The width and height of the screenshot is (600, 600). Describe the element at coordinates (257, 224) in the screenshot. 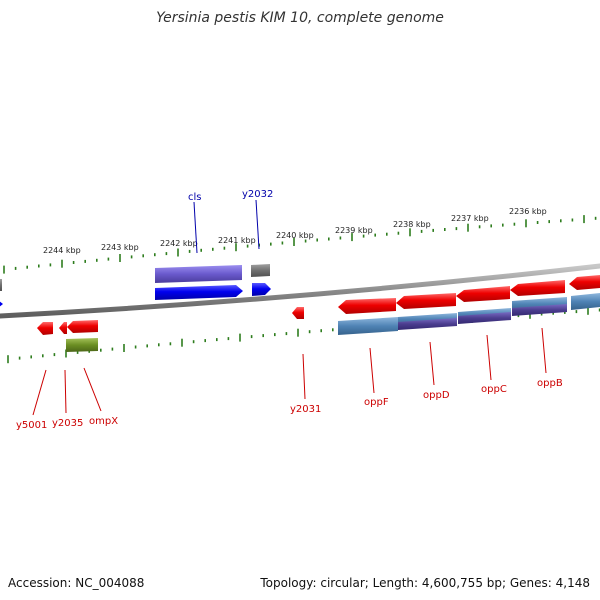

I see `leader-line-y2032` at that location.